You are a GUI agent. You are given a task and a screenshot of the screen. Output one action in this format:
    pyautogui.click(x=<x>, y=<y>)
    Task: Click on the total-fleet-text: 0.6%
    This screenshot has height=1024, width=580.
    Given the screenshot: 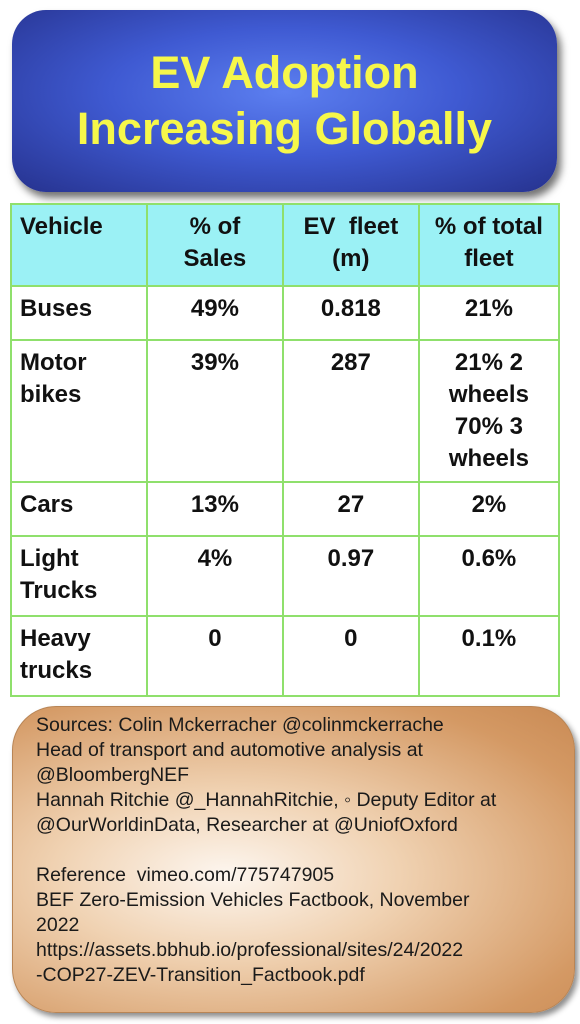 What is the action you would take?
    pyautogui.click(x=489, y=558)
    